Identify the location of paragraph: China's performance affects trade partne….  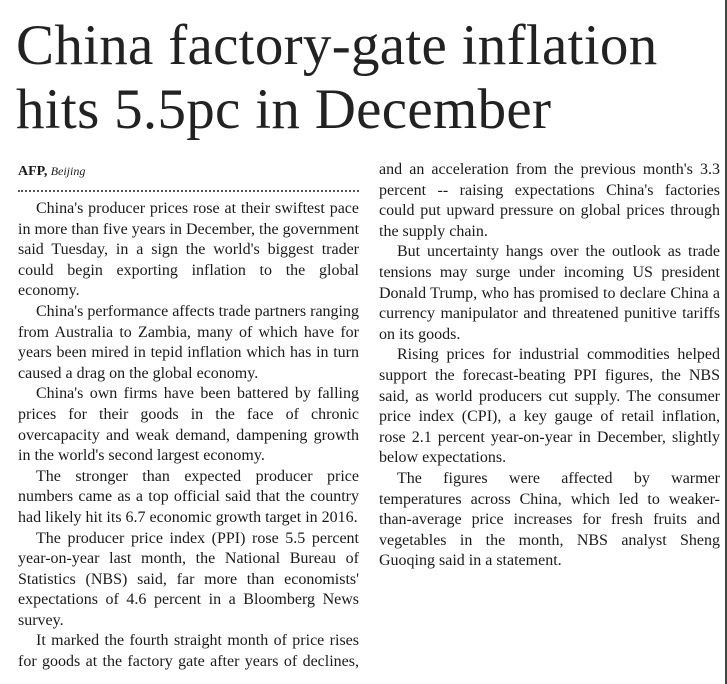
(188, 342).